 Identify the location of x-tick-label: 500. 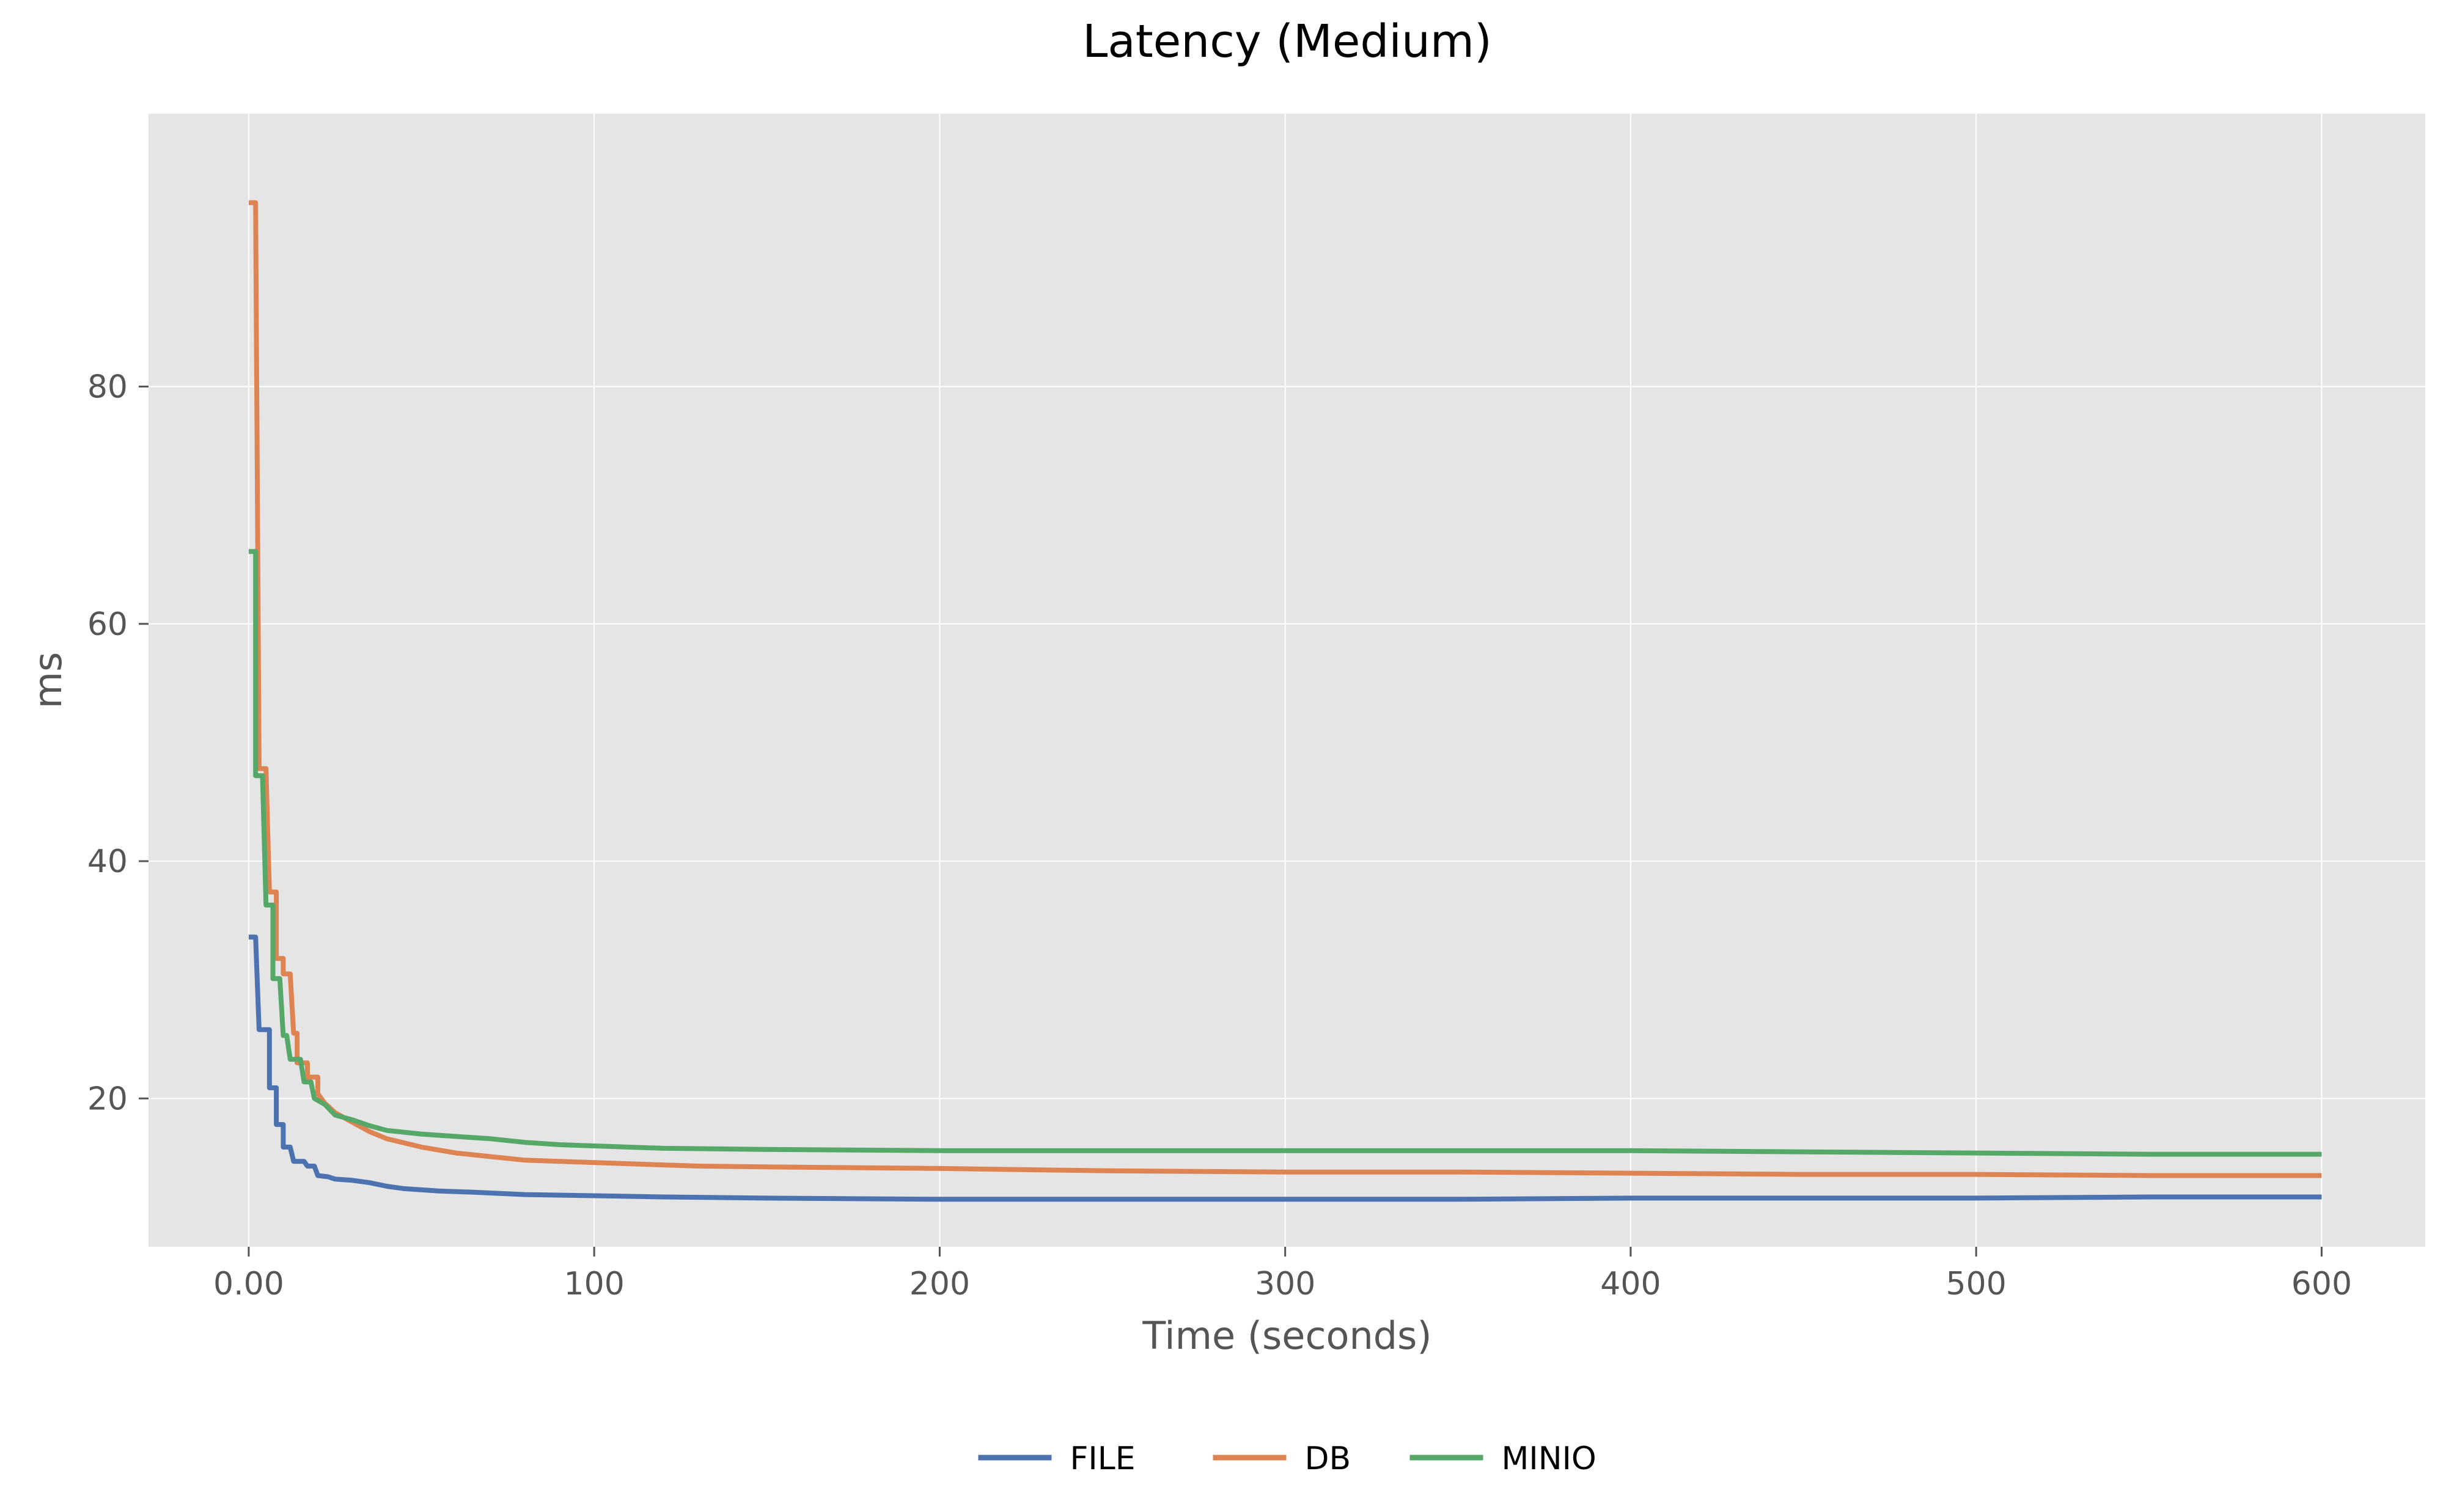
(1976, 1284).